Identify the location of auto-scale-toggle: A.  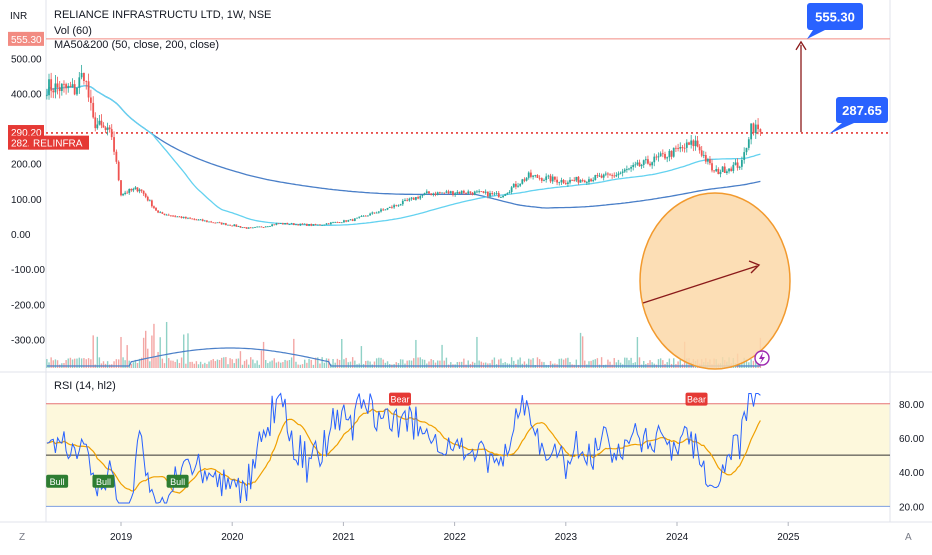
(908, 537).